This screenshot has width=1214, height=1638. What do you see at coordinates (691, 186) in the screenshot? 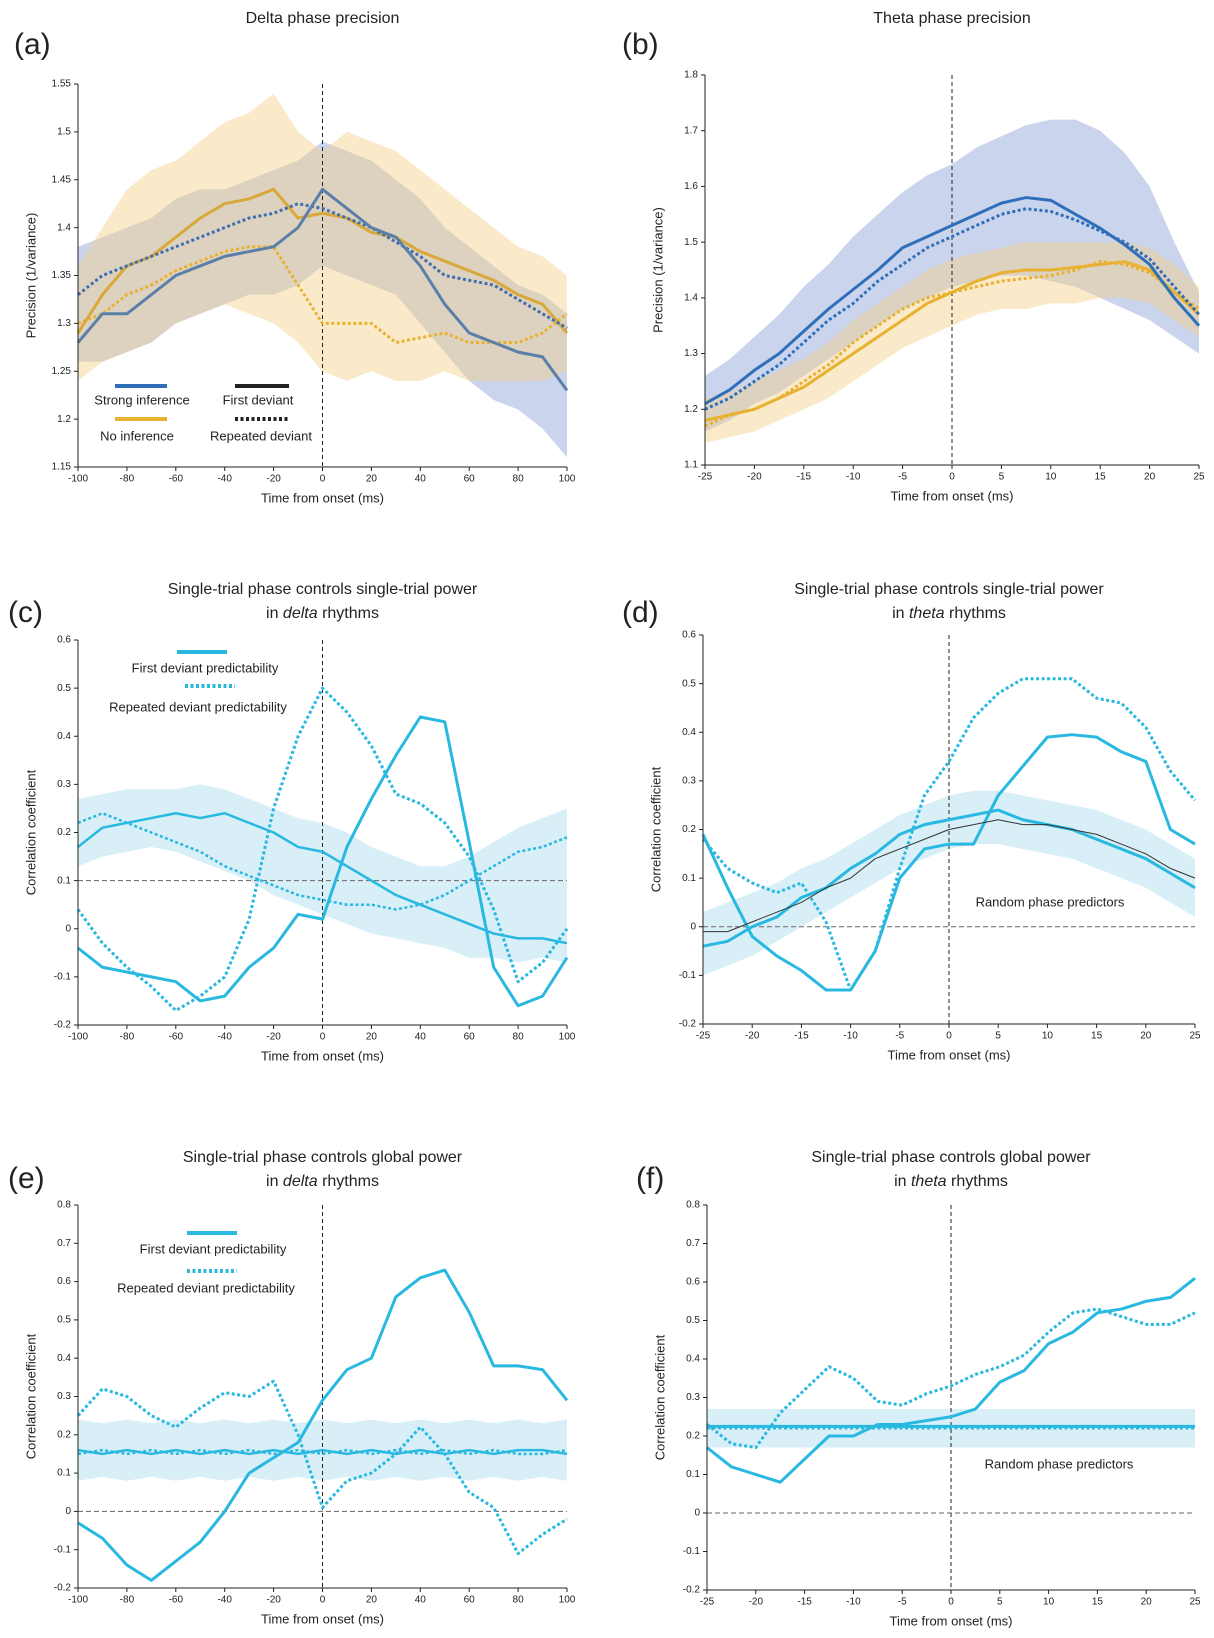
I see `y-tick-label: 1.6` at bounding box center [691, 186].